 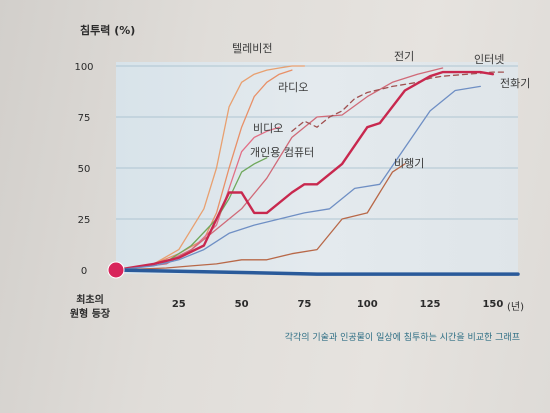 What do you see at coordinates (404, 56) in the screenshot?
I see `series-label: 전기` at bounding box center [404, 56].